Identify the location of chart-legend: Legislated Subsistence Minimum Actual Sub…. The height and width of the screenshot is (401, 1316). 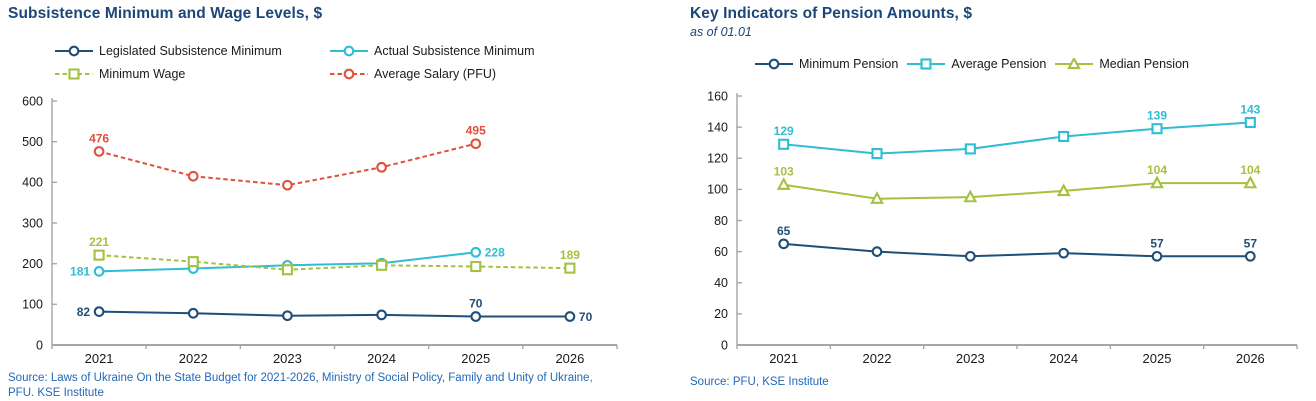
(294, 62).